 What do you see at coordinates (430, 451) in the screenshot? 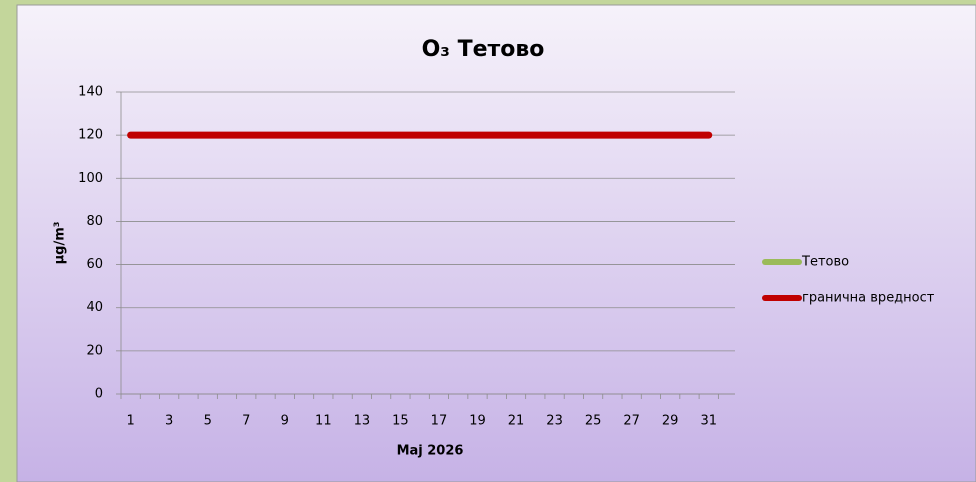
I see `x-axis-label: Maj 2026` at bounding box center [430, 451].